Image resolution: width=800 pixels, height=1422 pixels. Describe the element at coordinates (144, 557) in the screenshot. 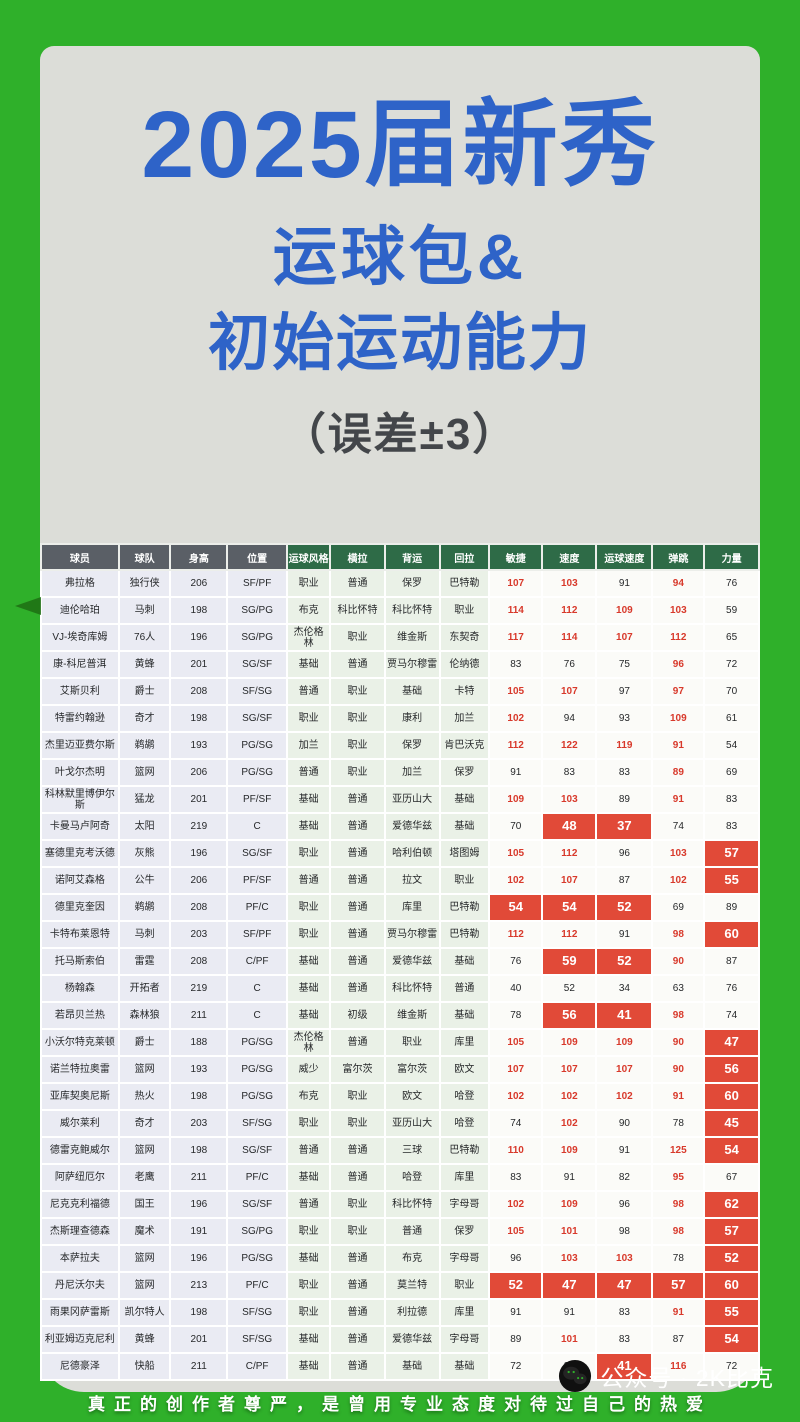

I see `column-header-team: 球队` at that location.